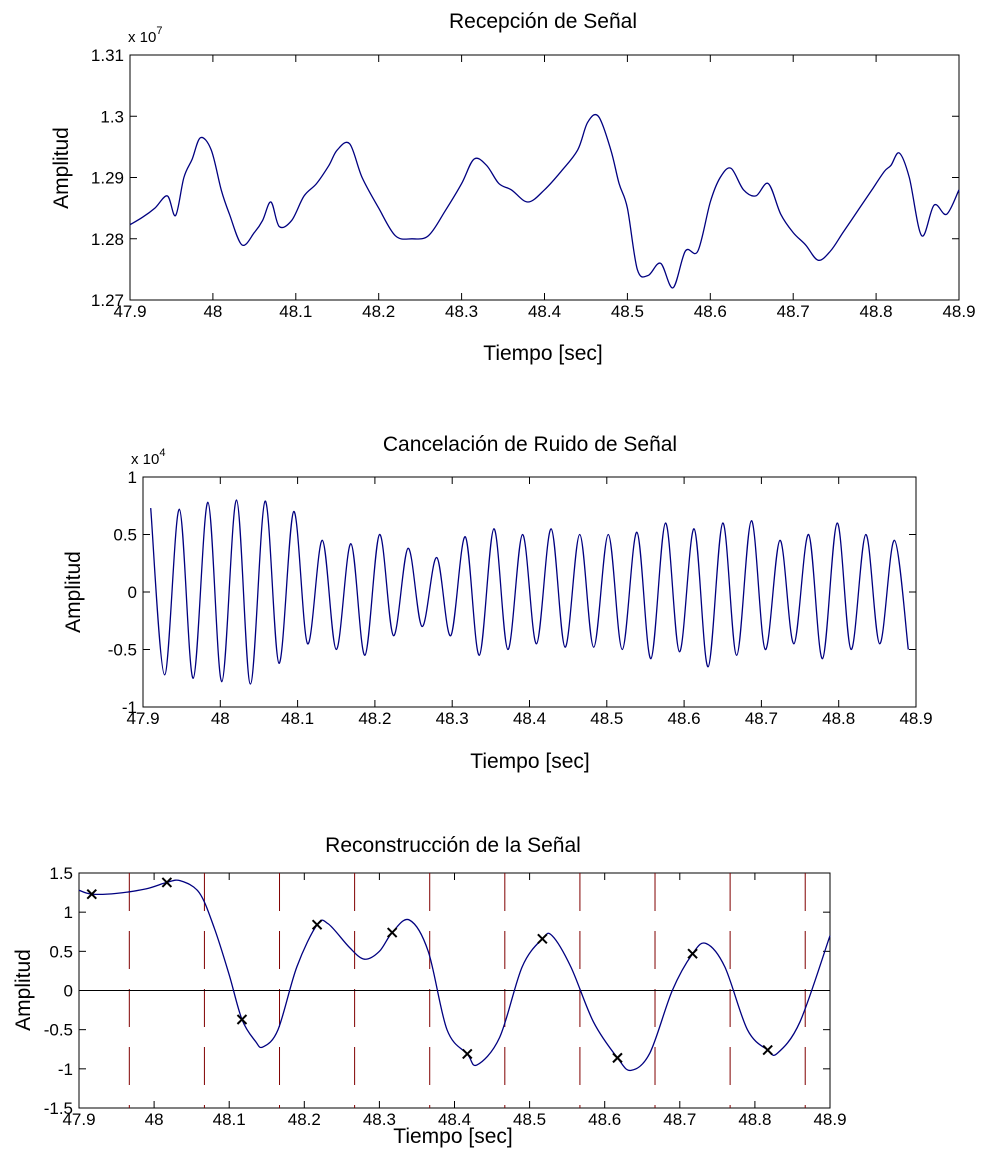 The image size is (981, 1153). I want to click on panel-1-y-axis-label: Amplitud, so click(61, 168).